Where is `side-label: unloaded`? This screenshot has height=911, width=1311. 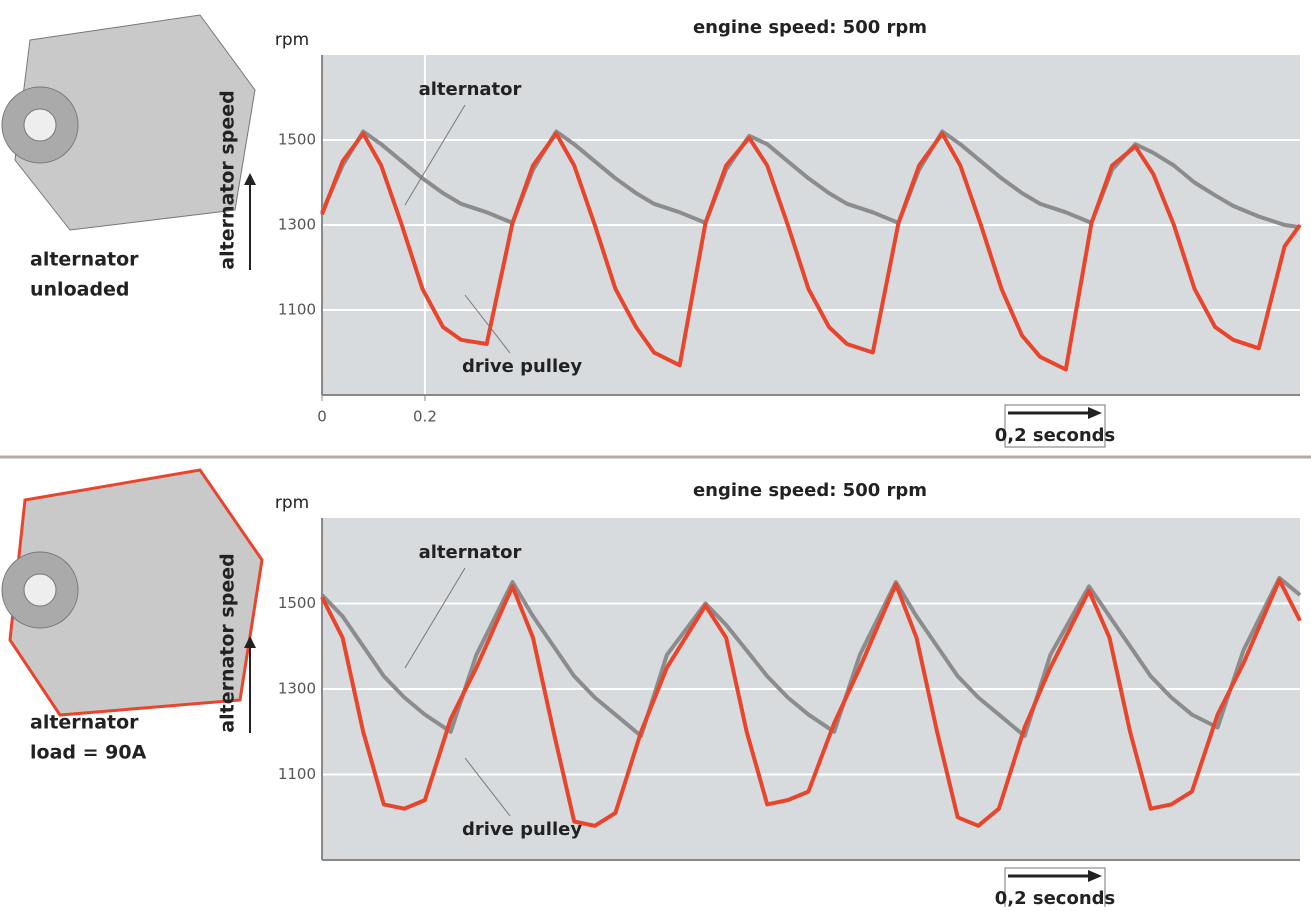
side-label: unloaded is located at coordinates (80, 290).